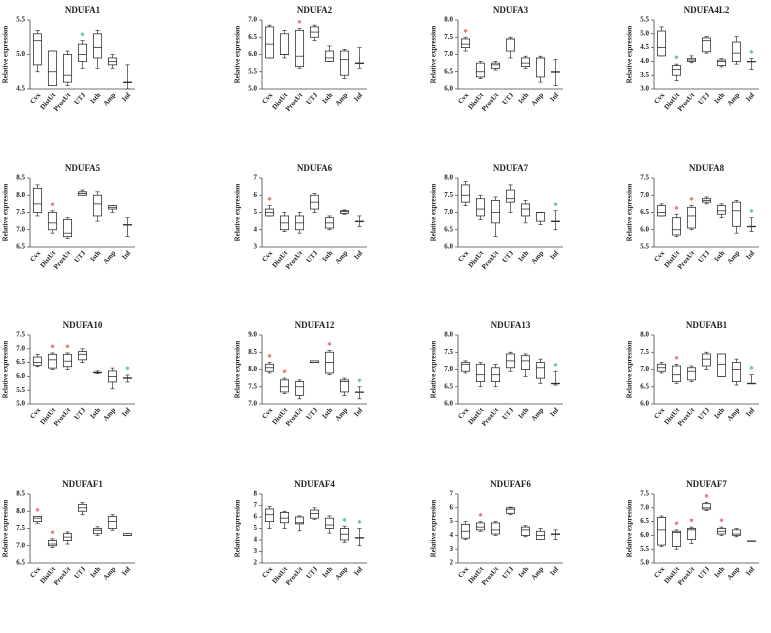 The height and width of the screenshot is (633, 771). Describe the element at coordinates (315, 325) in the screenshot. I see `chart-title: NDUFA12` at that location.